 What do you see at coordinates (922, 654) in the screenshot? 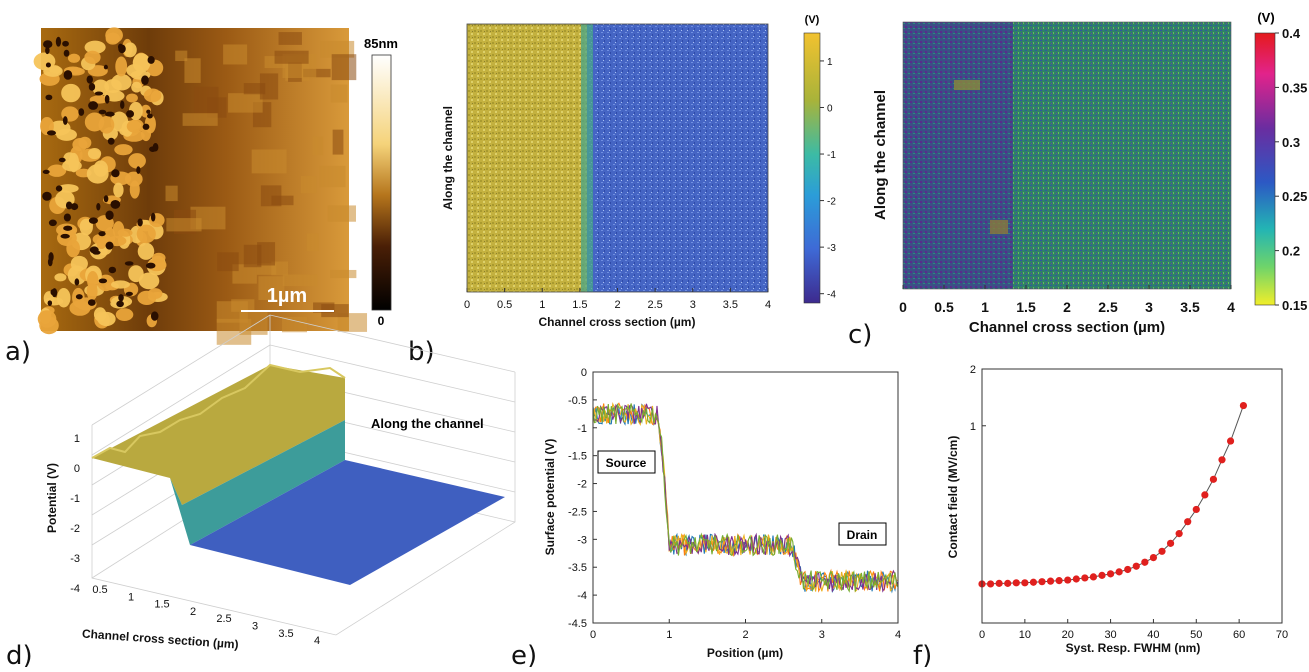
I see `panel-letter-f: f)` at bounding box center [922, 654].